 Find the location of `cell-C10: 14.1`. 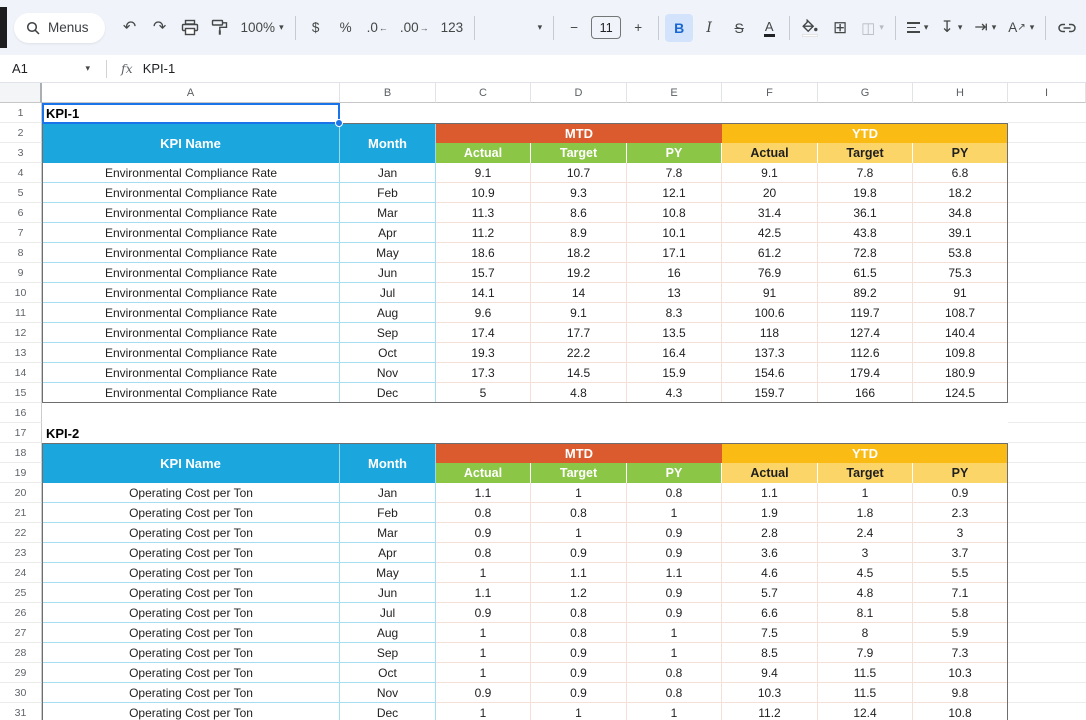

cell-C10: 14.1 is located at coordinates (483, 293).